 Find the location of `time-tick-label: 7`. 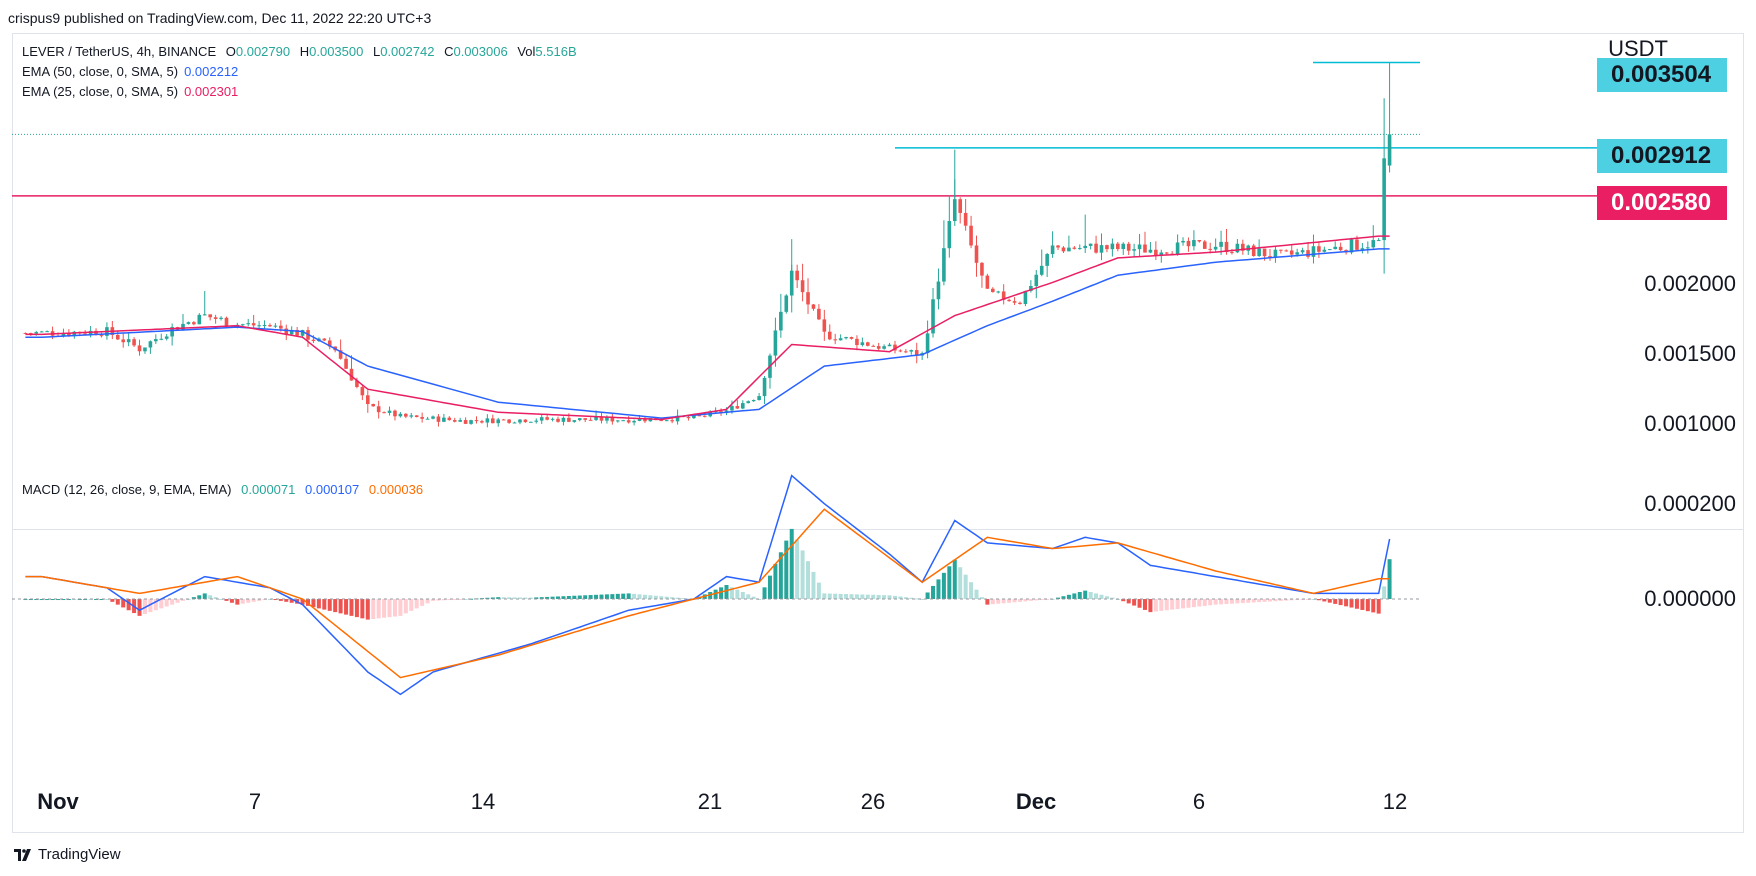

time-tick-label: 7 is located at coordinates (255, 801).